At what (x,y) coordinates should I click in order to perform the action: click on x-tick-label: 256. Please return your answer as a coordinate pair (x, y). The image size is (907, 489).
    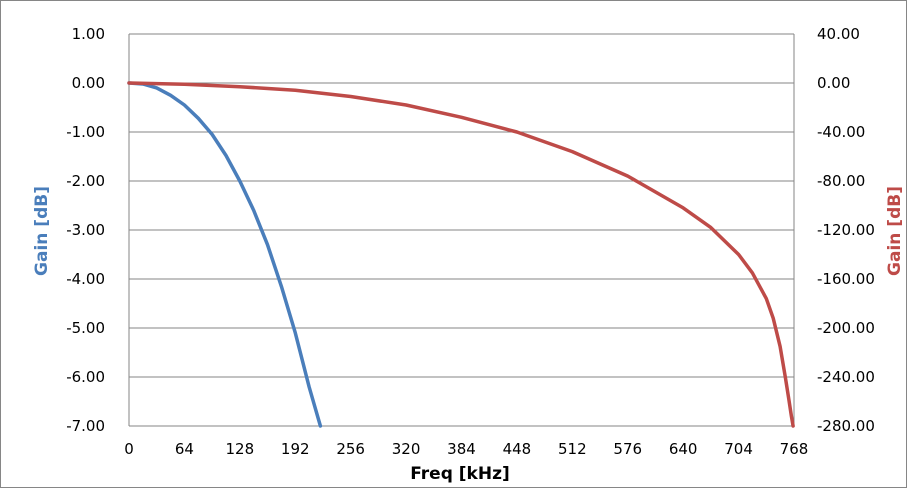
    Looking at the image, I should click on (350, 449).